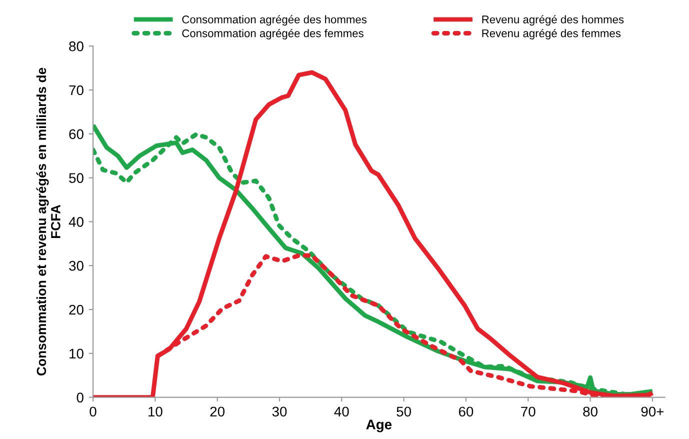 The width and height of the screenshot is (689, 439). Describe the element at coordinates (379, 426) in the screenshot. I see `x-axis-title: Age` at that location.